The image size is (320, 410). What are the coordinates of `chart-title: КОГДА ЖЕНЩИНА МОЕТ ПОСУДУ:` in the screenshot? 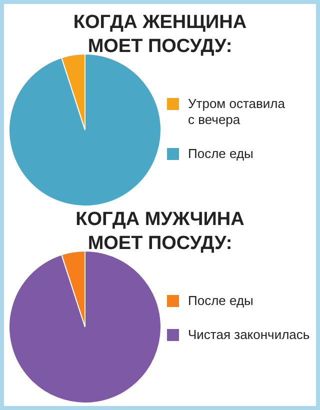 It's located at (160, 34).